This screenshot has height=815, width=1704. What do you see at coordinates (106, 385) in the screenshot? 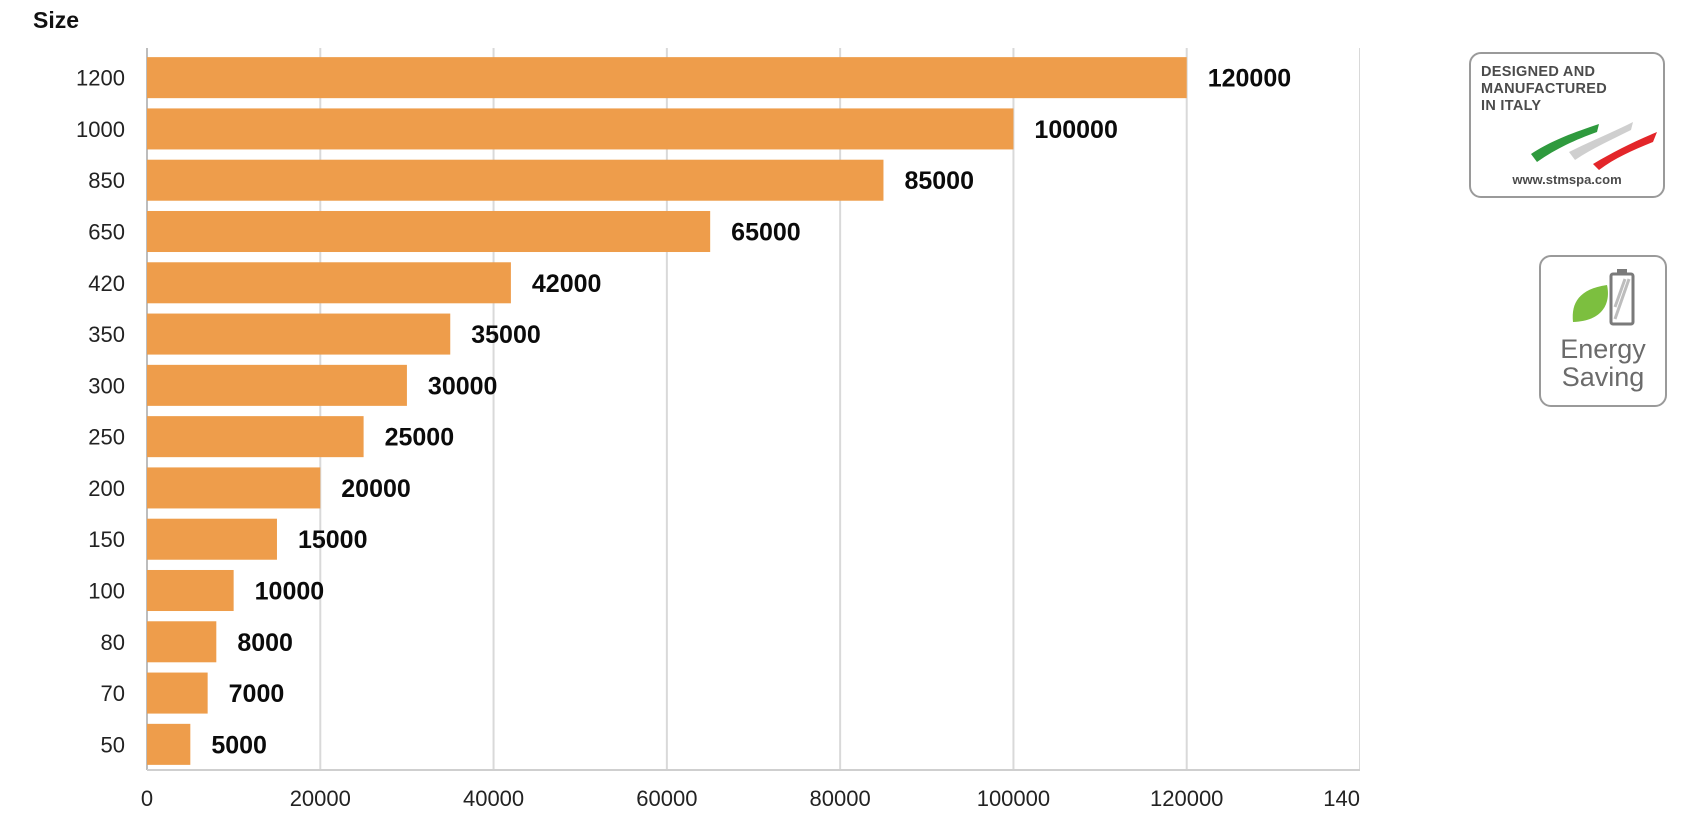
I see `category-label: 300` at bounding box center [106, 385].